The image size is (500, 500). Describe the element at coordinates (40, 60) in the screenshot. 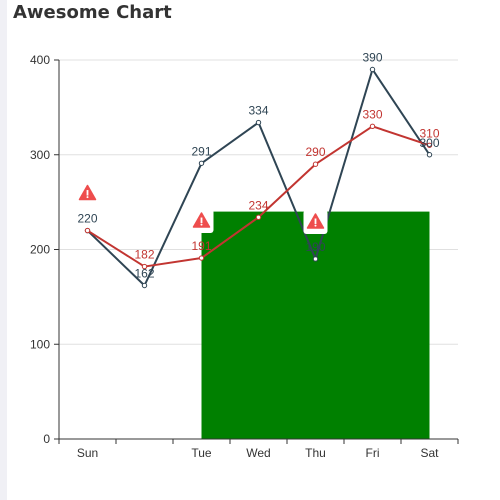

I see `y-tick-label: 400` at that location.